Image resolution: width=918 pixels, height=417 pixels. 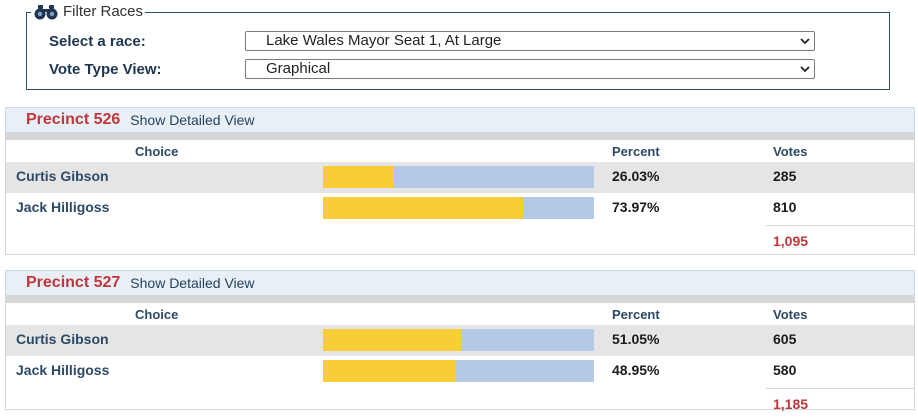 I want to click on table-row: Jack Hilligoss 73.97% 810, so click(x=460, y=208).